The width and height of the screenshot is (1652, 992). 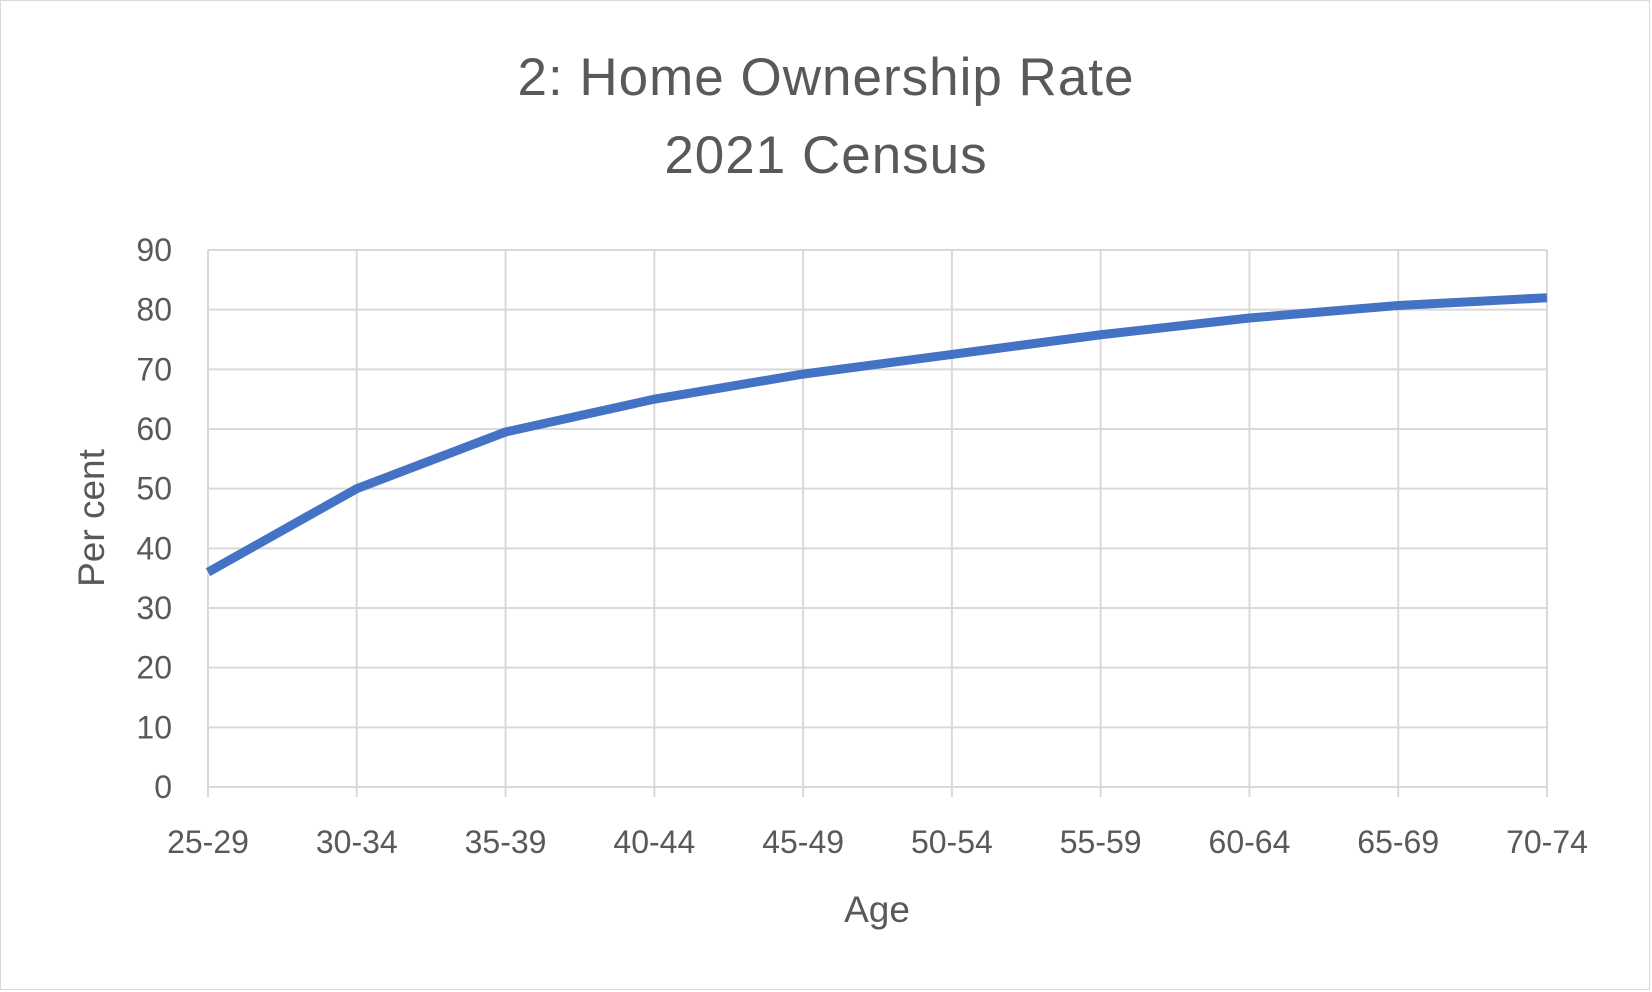 I want to click on x-axis-title: Age, so click(x=877, y=909).